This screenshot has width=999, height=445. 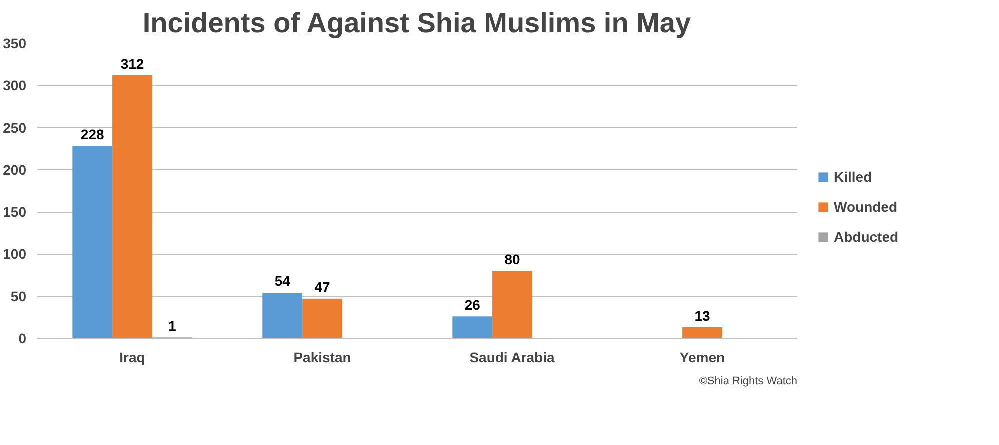 I want to click on y-tick-label: 0, so click(x=22, y=338).